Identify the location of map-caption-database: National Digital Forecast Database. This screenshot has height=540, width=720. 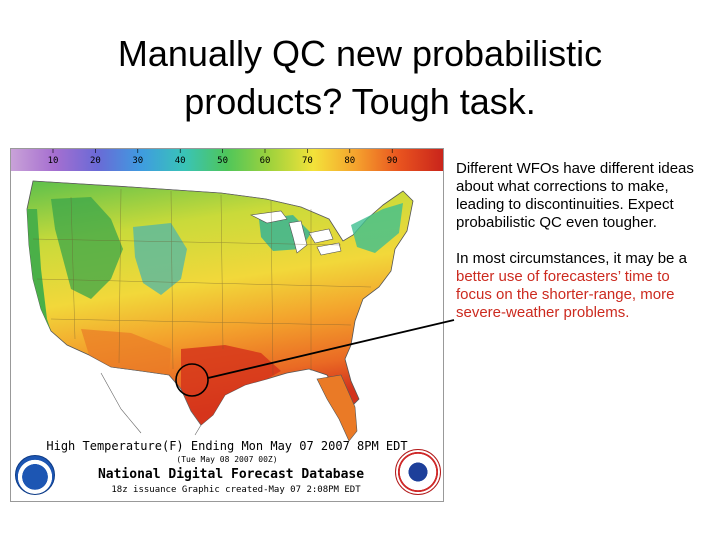
(231, 474).